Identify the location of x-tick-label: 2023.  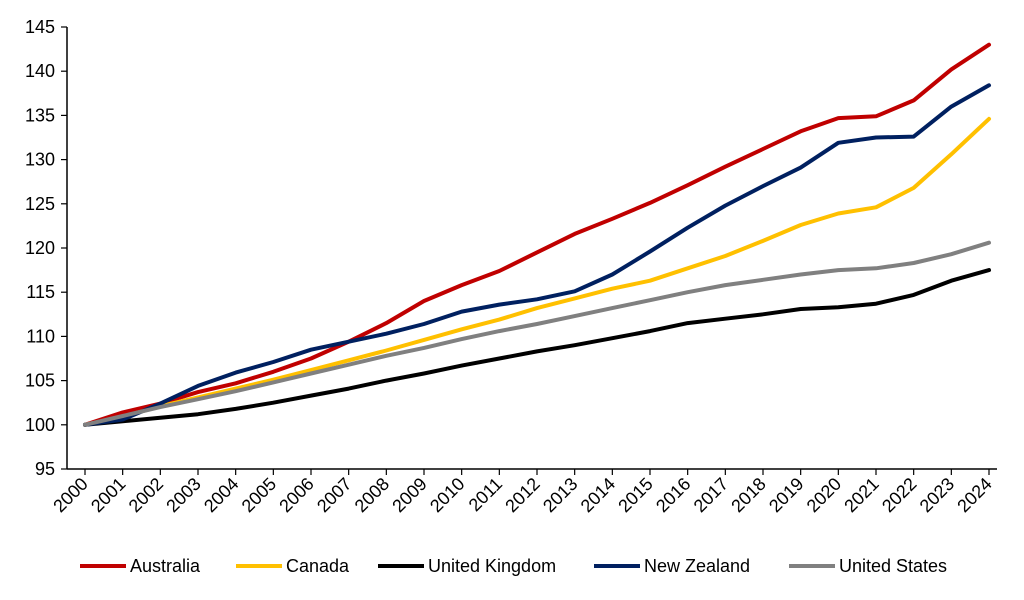
(937, 495).